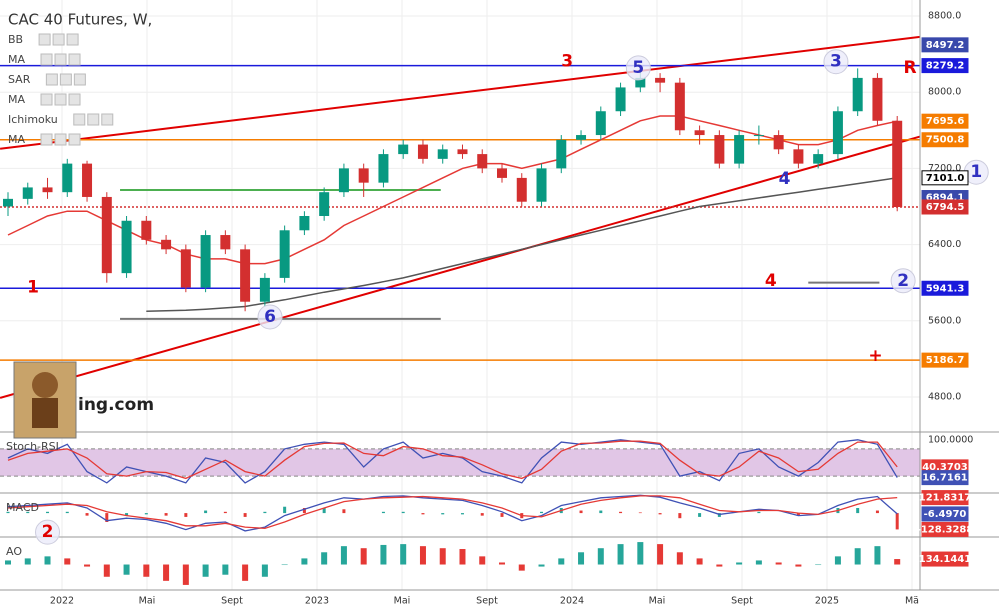  I want to click on logo-bear, so click(45, 385).